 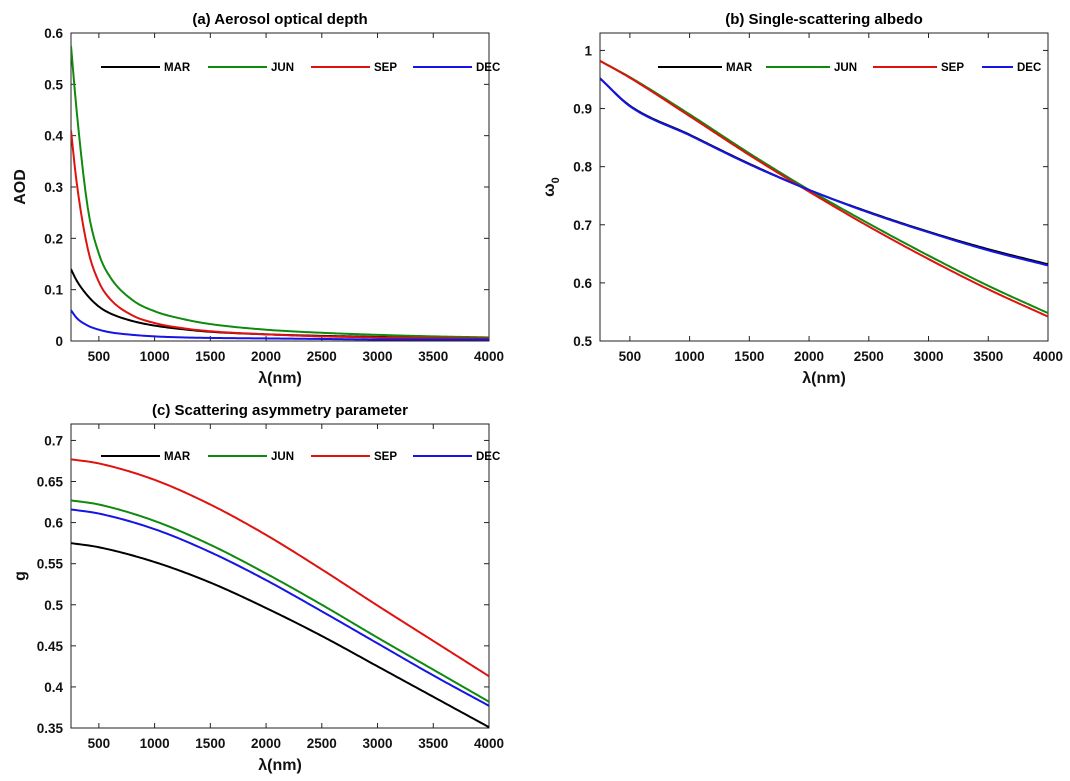 I want to click on y-tick-label: 0.55, so click(x=50, y=564).